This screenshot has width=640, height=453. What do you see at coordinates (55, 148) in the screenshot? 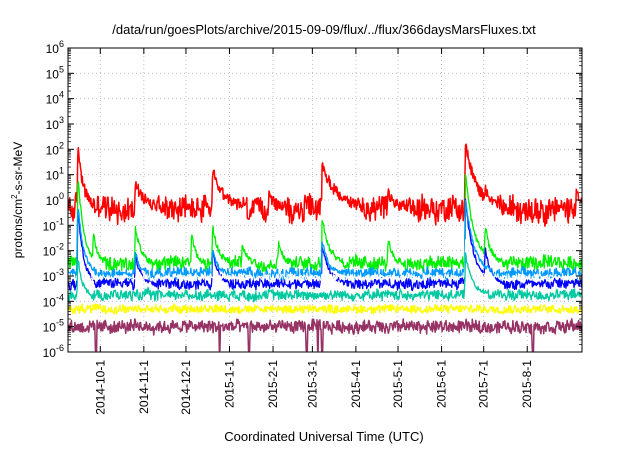
I see `y-tick-label: 10²` at bounding box center [55, 148].